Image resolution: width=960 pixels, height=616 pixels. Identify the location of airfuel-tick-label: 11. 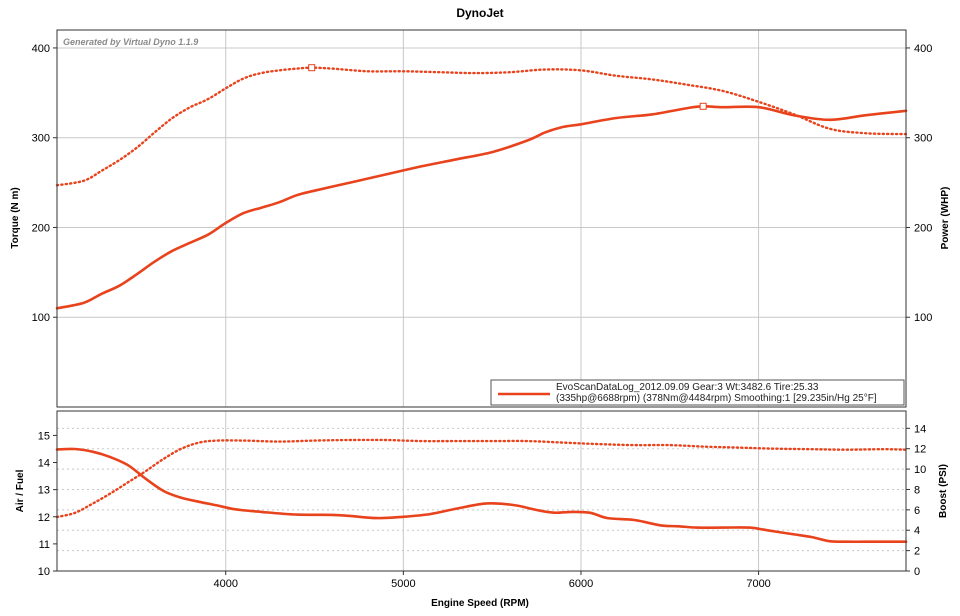
(44, 545).